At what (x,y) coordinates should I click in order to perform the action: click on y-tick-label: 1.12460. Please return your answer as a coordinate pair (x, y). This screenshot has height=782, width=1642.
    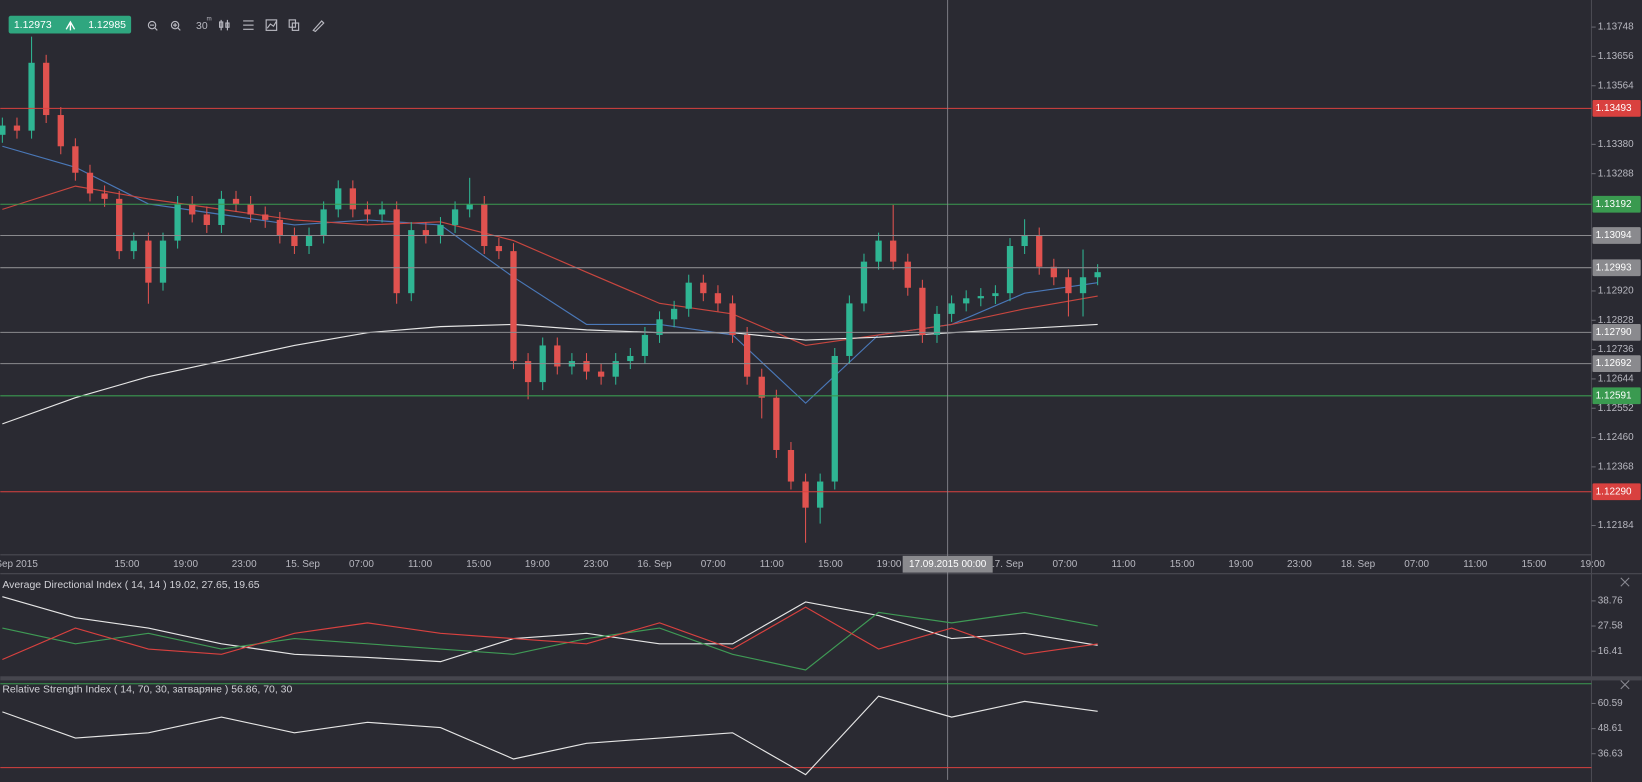
    Looking at the image, I should click on (1616, 437).